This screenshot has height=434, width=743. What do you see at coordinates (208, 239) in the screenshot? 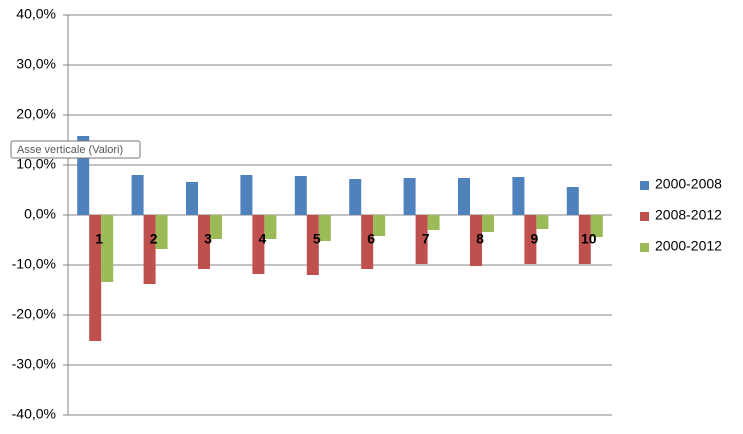
I see `x-tick-label: 3` at bounding box center [208, 239].